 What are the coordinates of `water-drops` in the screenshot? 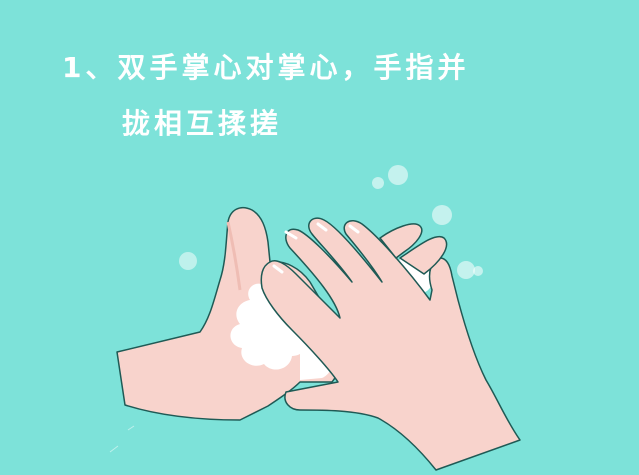 It's located at (122, 439).